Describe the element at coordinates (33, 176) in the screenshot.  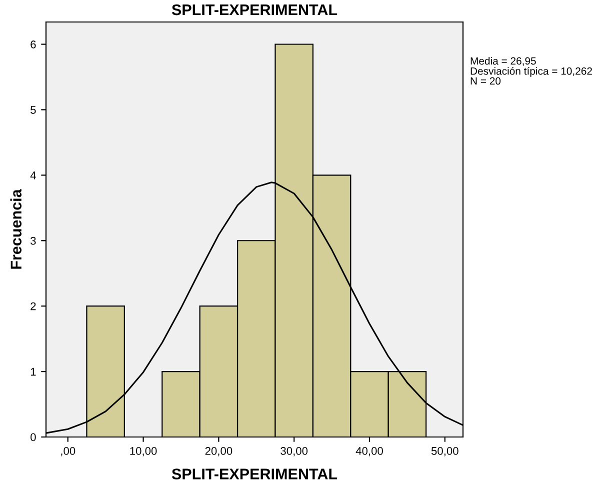
I see `y-tick-label: 4` at that location.